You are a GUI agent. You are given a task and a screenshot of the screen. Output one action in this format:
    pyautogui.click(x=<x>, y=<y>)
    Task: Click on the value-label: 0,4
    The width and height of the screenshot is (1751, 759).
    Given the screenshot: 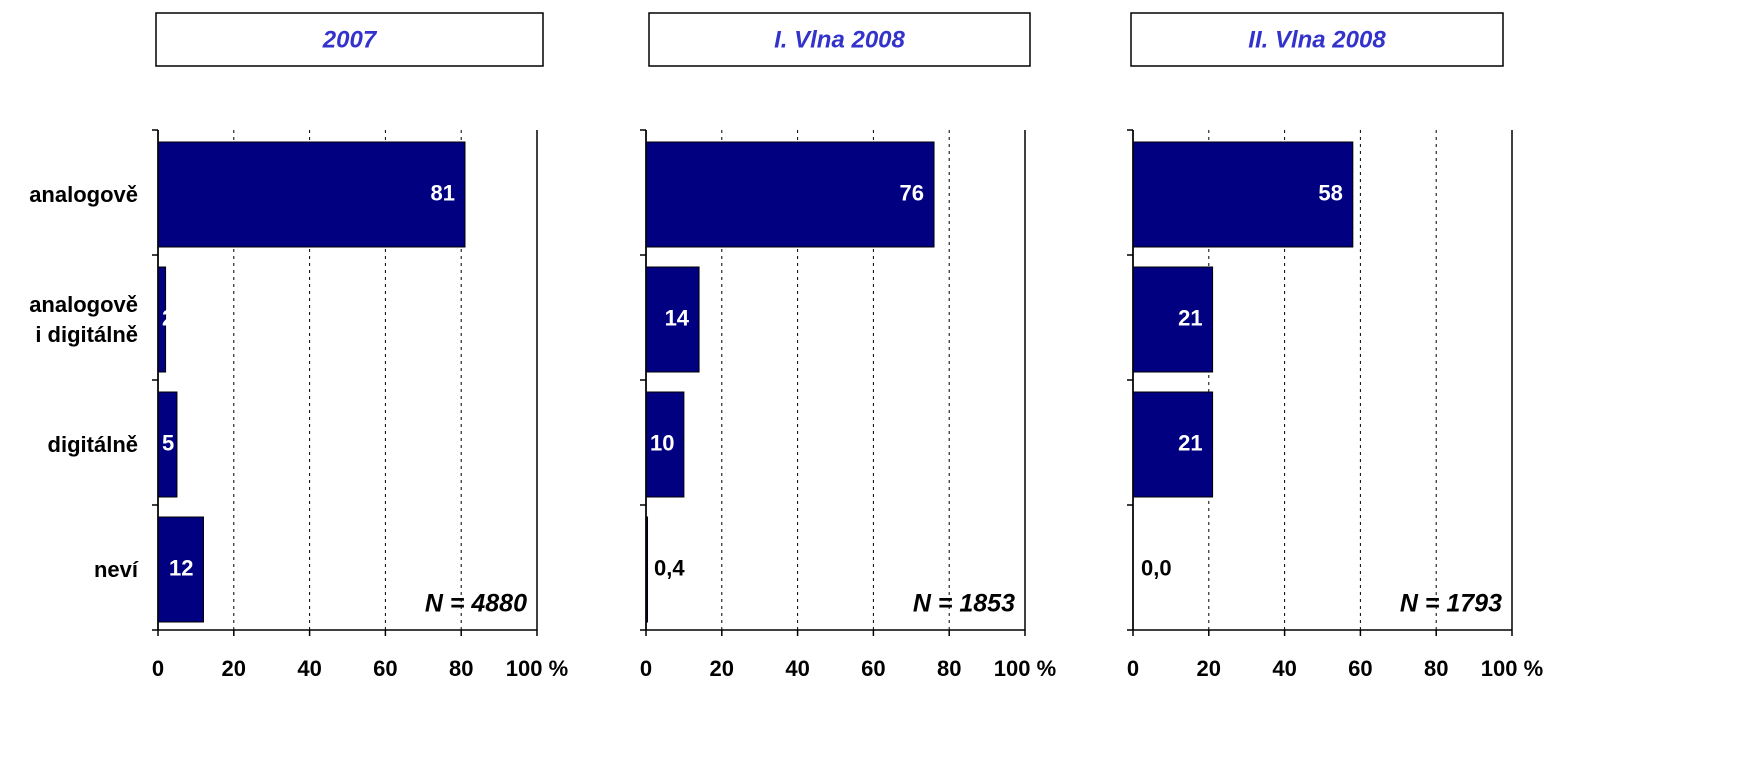 What is the action you would take?
    pyautogui.click(x=669, y=567)
    